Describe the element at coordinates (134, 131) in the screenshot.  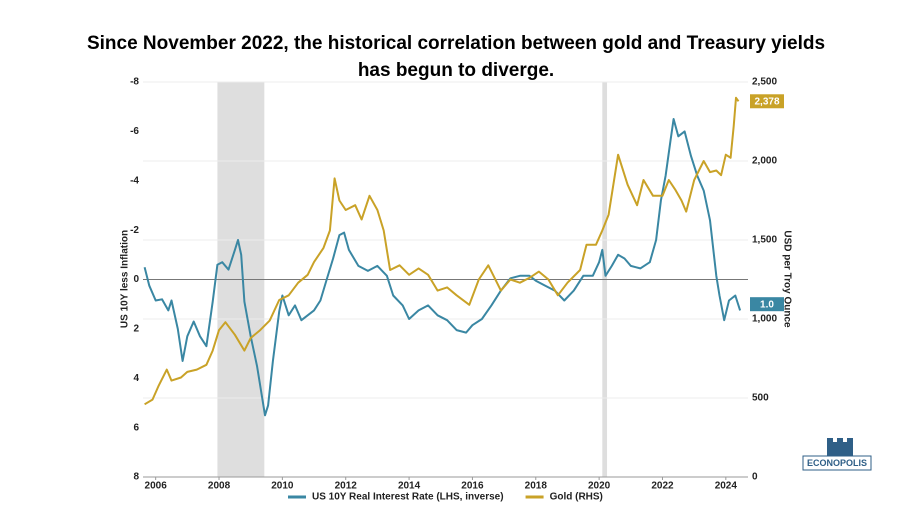
I see `y-tick-label: -6` at that location.